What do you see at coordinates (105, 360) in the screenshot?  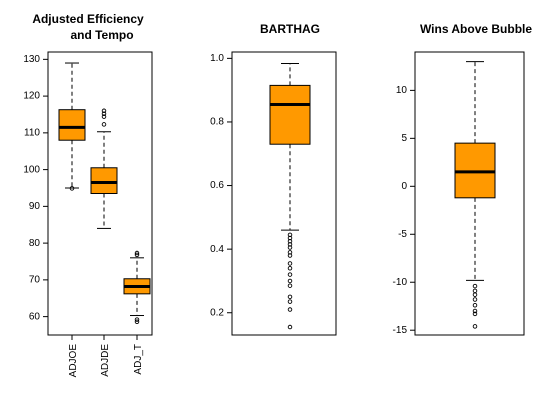 I see `category-label: ADJDE` at bounding box center [105, 360].